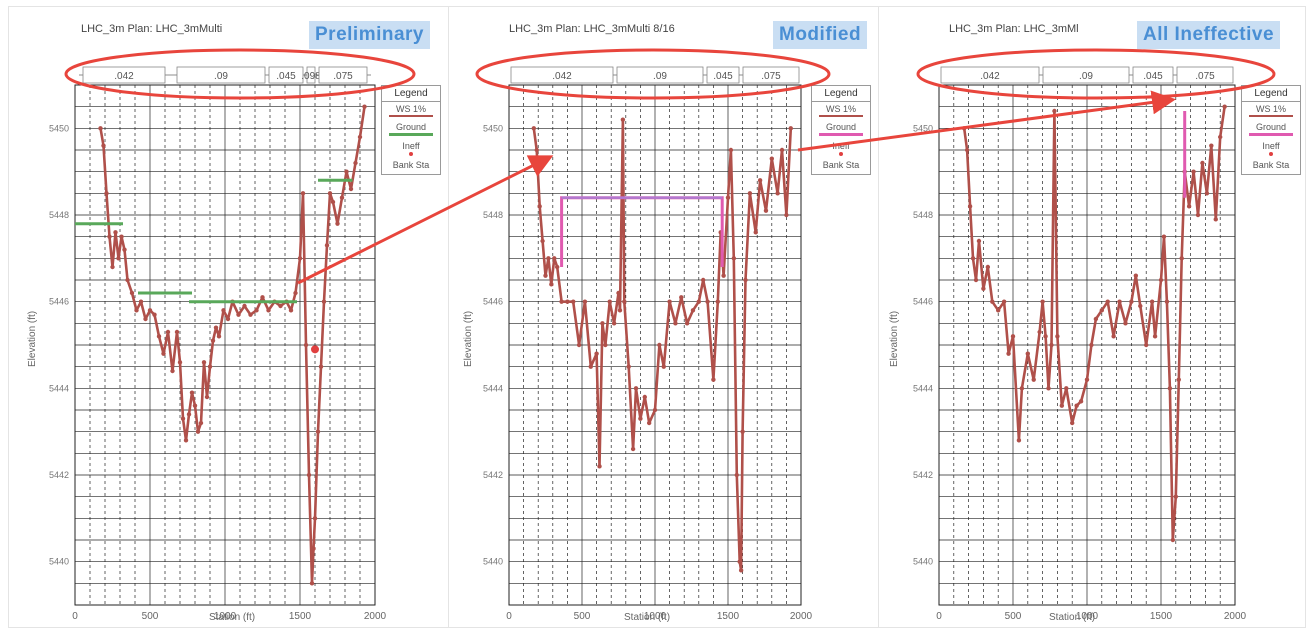  What do you see at coordinates (59, 128) in the screenshot?
I see `y-tick-label: 5450` at bounding box center [59, 128].